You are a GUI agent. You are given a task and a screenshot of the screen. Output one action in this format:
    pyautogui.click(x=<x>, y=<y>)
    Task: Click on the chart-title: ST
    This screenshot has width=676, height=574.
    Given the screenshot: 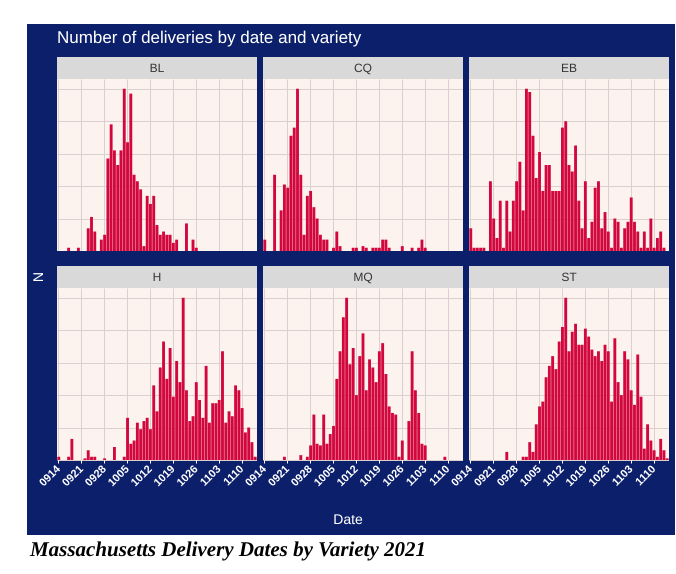 What is the action you would take?
    pyautogui.click(x=569, y=277)
    